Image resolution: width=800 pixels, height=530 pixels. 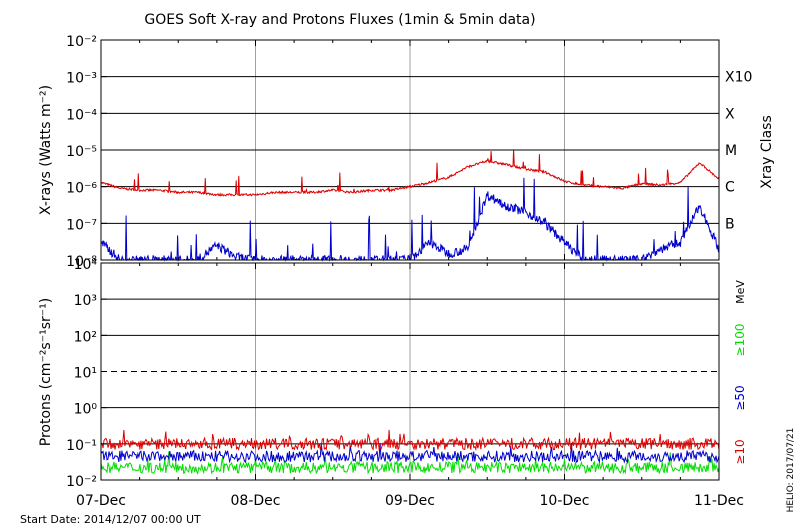 What do you see at coordinates (730, 224) in the screenshot?
I see `xray-class-label: B` at bounding box center [730, 224].